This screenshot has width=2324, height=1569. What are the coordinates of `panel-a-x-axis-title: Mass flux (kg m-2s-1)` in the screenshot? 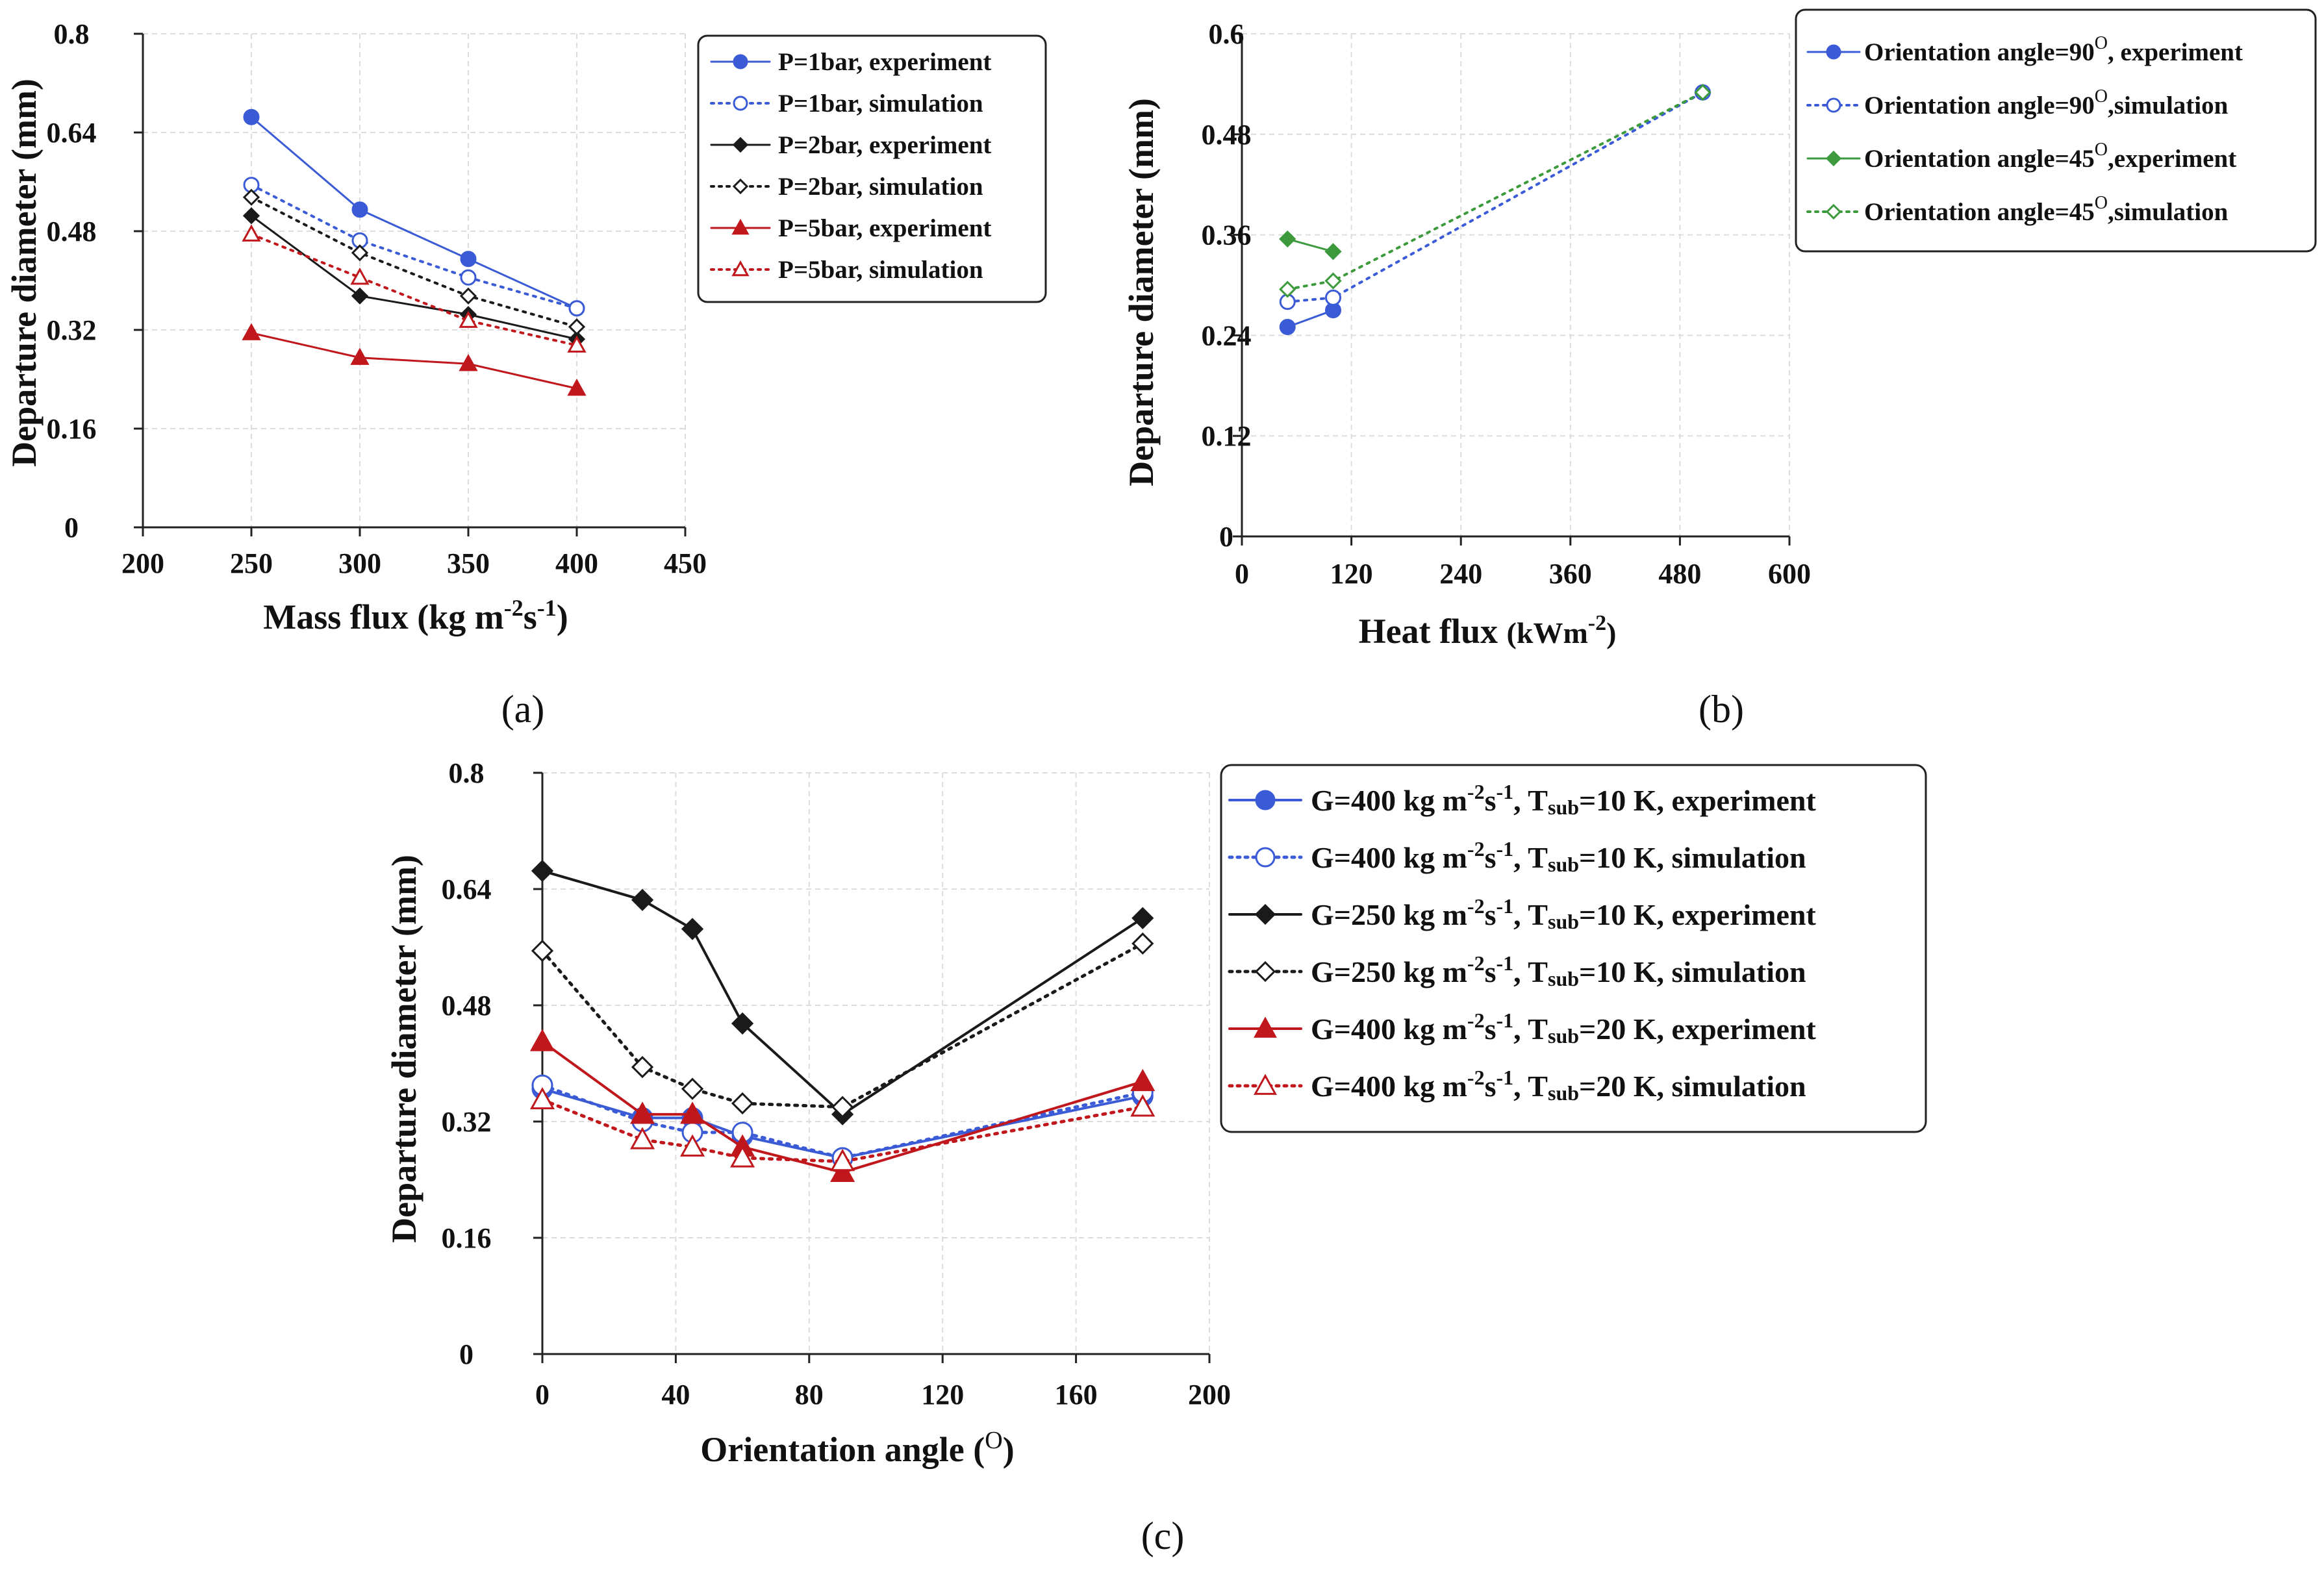 It's located at (416, 615).